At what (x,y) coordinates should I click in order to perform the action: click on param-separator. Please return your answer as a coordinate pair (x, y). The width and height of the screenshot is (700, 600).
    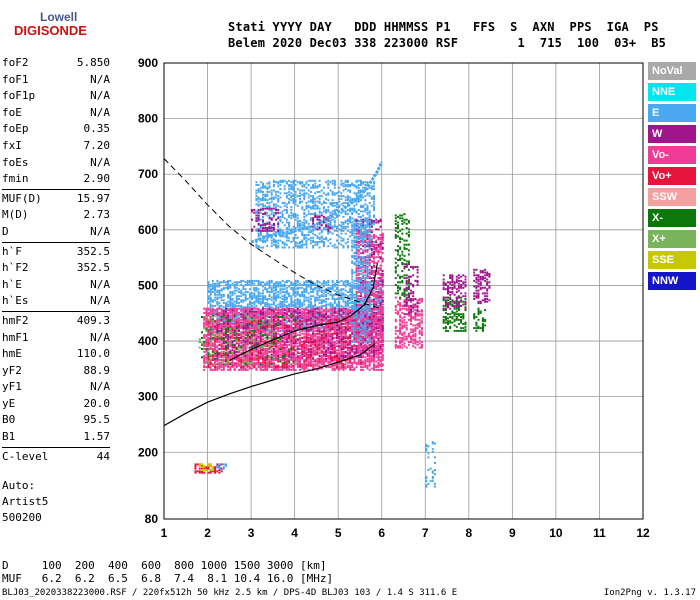
    Looking at the image, I should click on (56, 311).